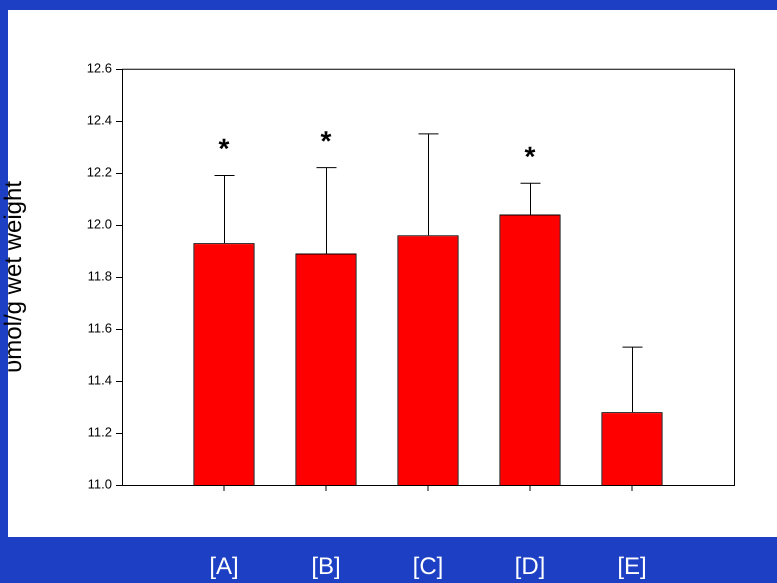  I want to click on y-tick-label: 11.2, so click(100, 432).